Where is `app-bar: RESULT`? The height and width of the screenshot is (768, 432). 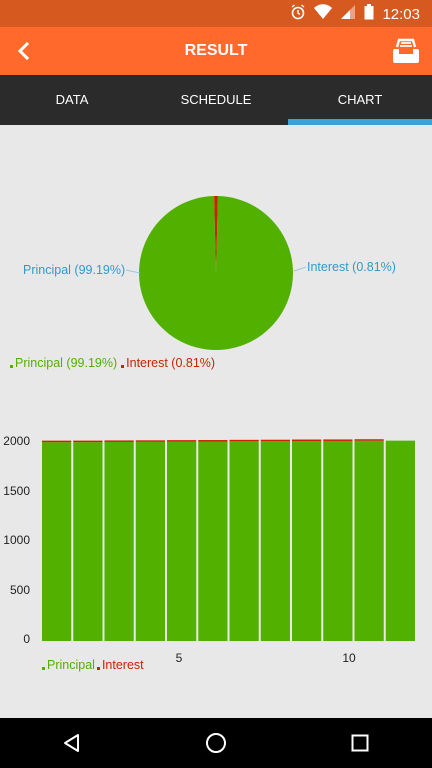
app-bar: RESULT is located at coordinates (216, 51).